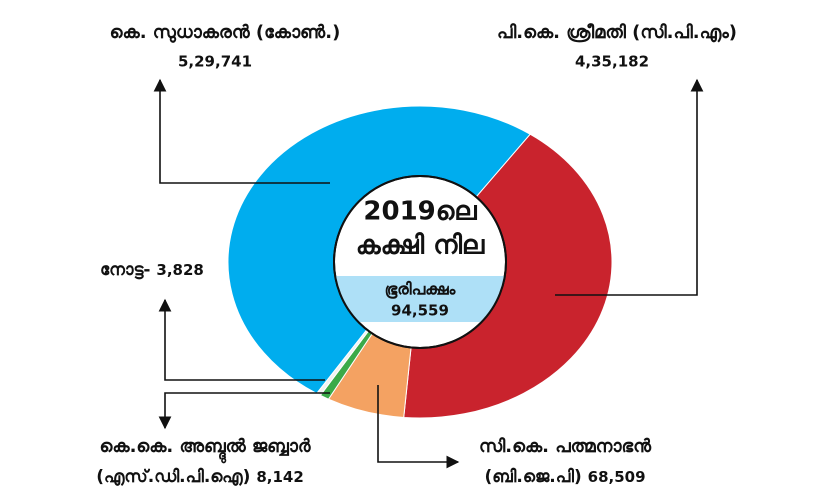 Image resolution: width=823 pixels, height=498 pixels. I want to click on slice-label: (ബി.ജെ.പി) 68,509, so click(564, 477).